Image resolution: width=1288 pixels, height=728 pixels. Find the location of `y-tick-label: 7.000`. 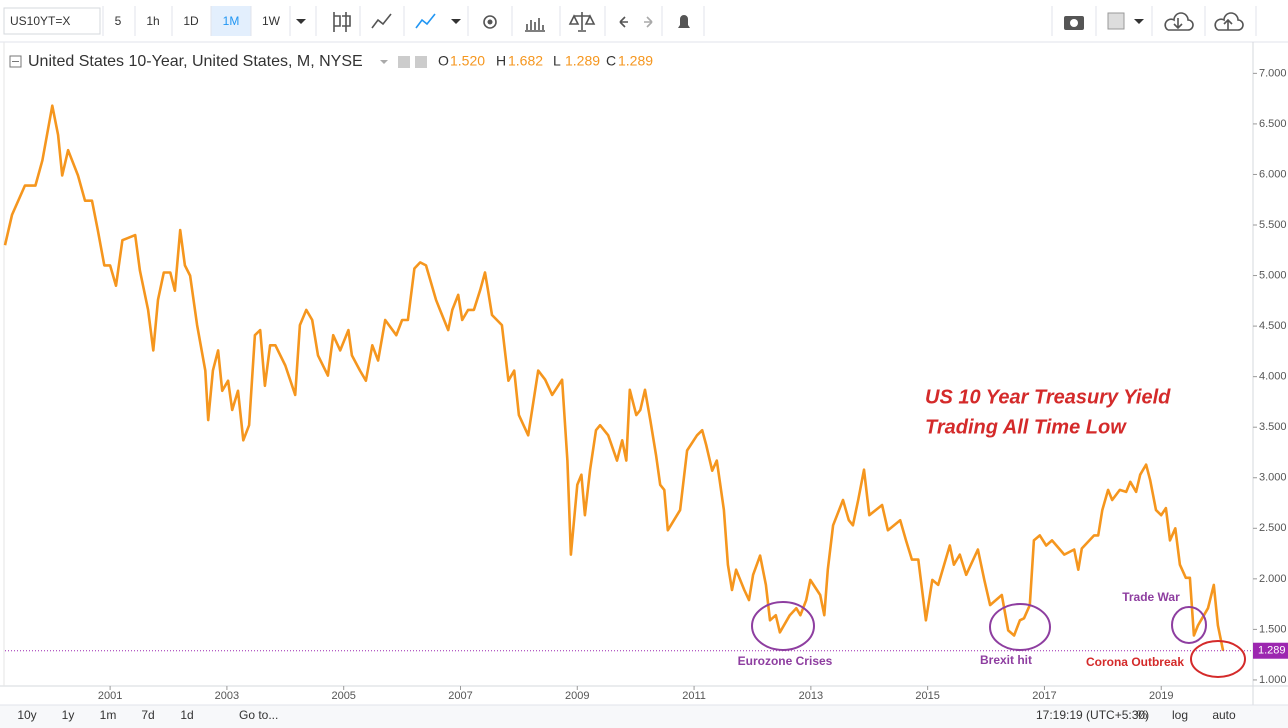

y-tick-label: 7.000 is located at coordinates (1273, 73).